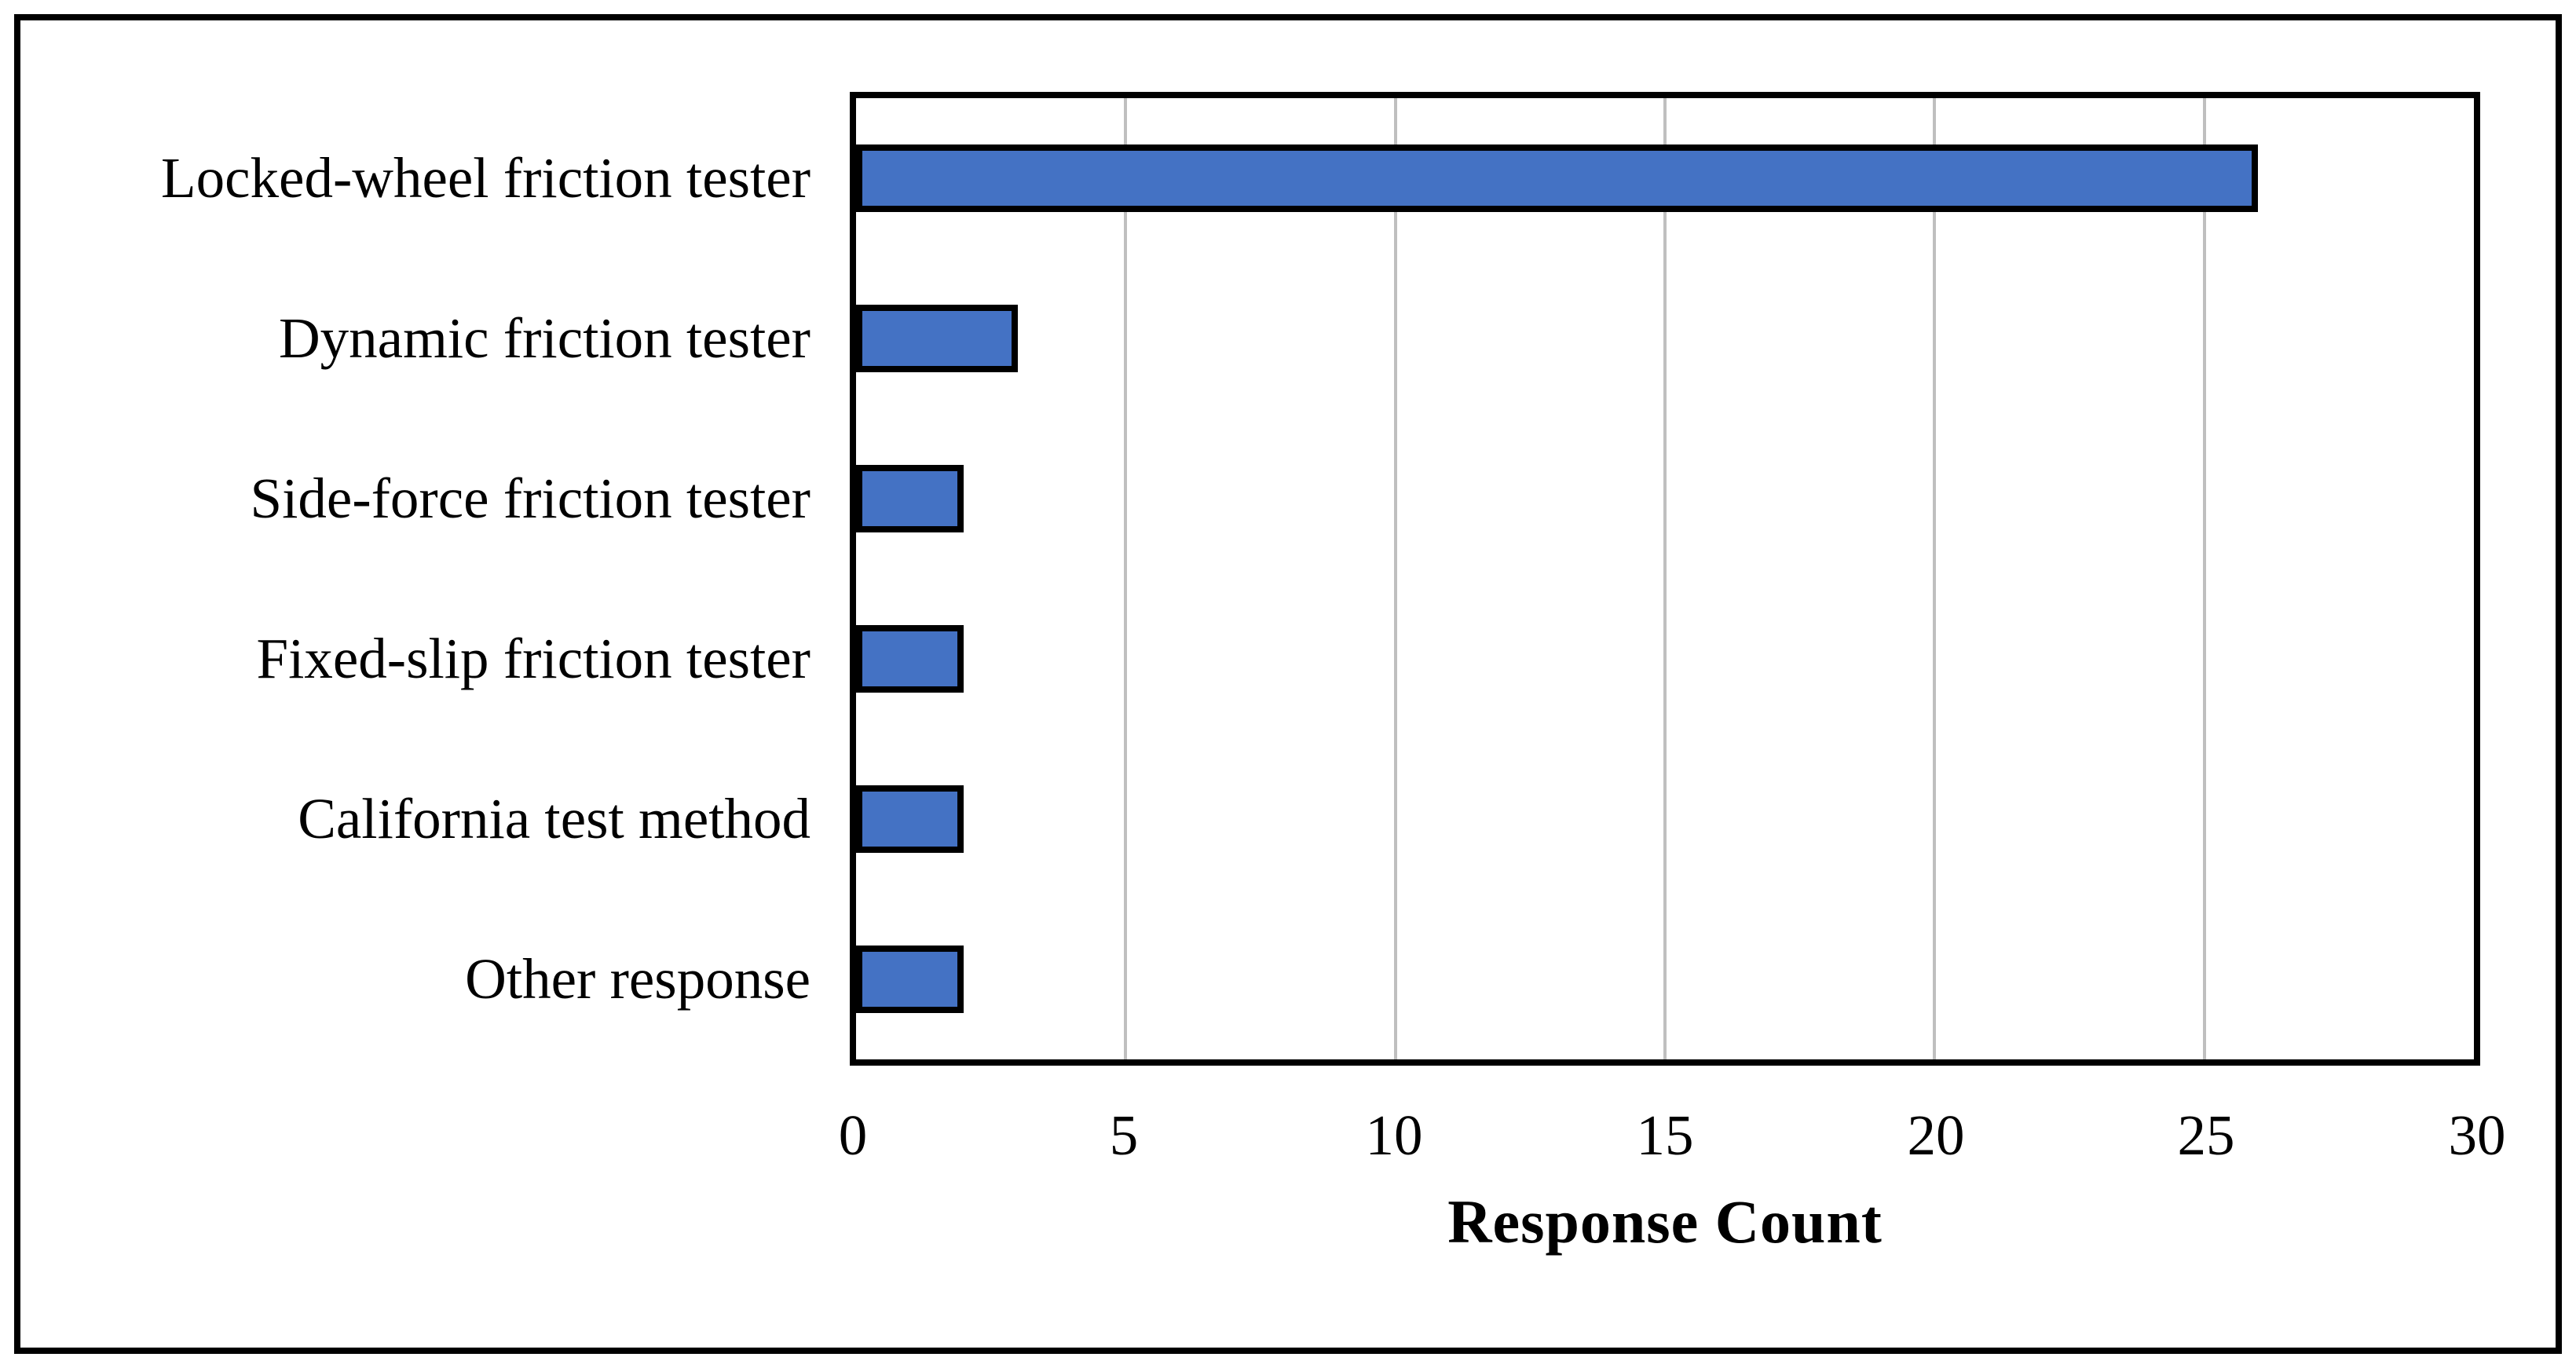 Image resolution: width=2576 pixels, height=1368 pixels. Describe the element at coordinates (1665, 1135) in the screenshot. I see `x-tick-label: 15` at that location.